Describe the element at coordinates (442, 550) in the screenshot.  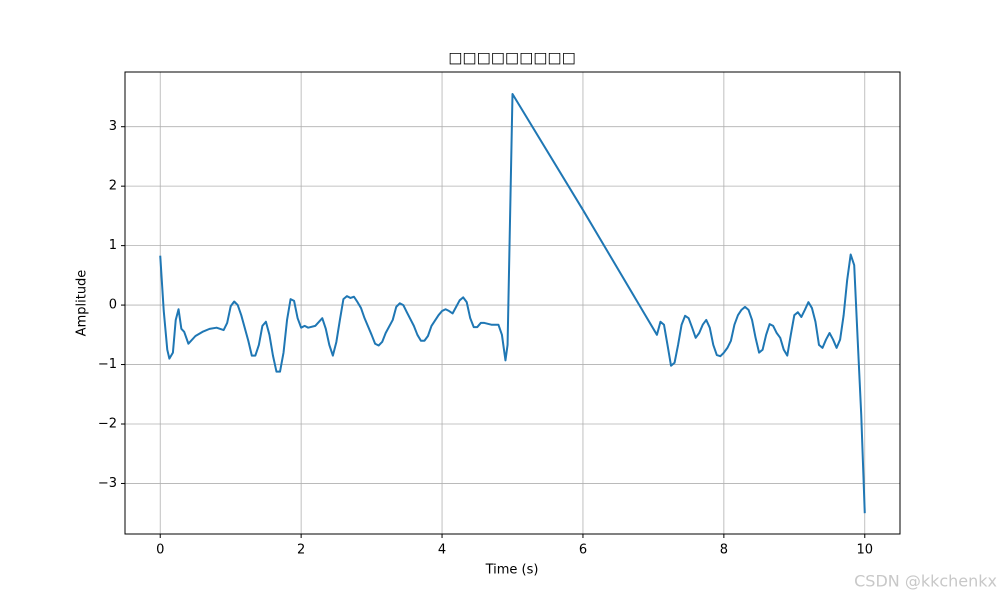
I see `x-tick-label: 4` at that location.